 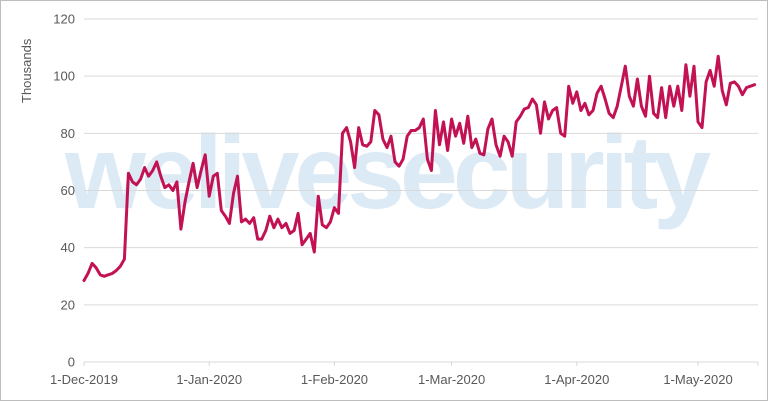 I want to click on y-tick-label: 120, so click(x=64, y=19).